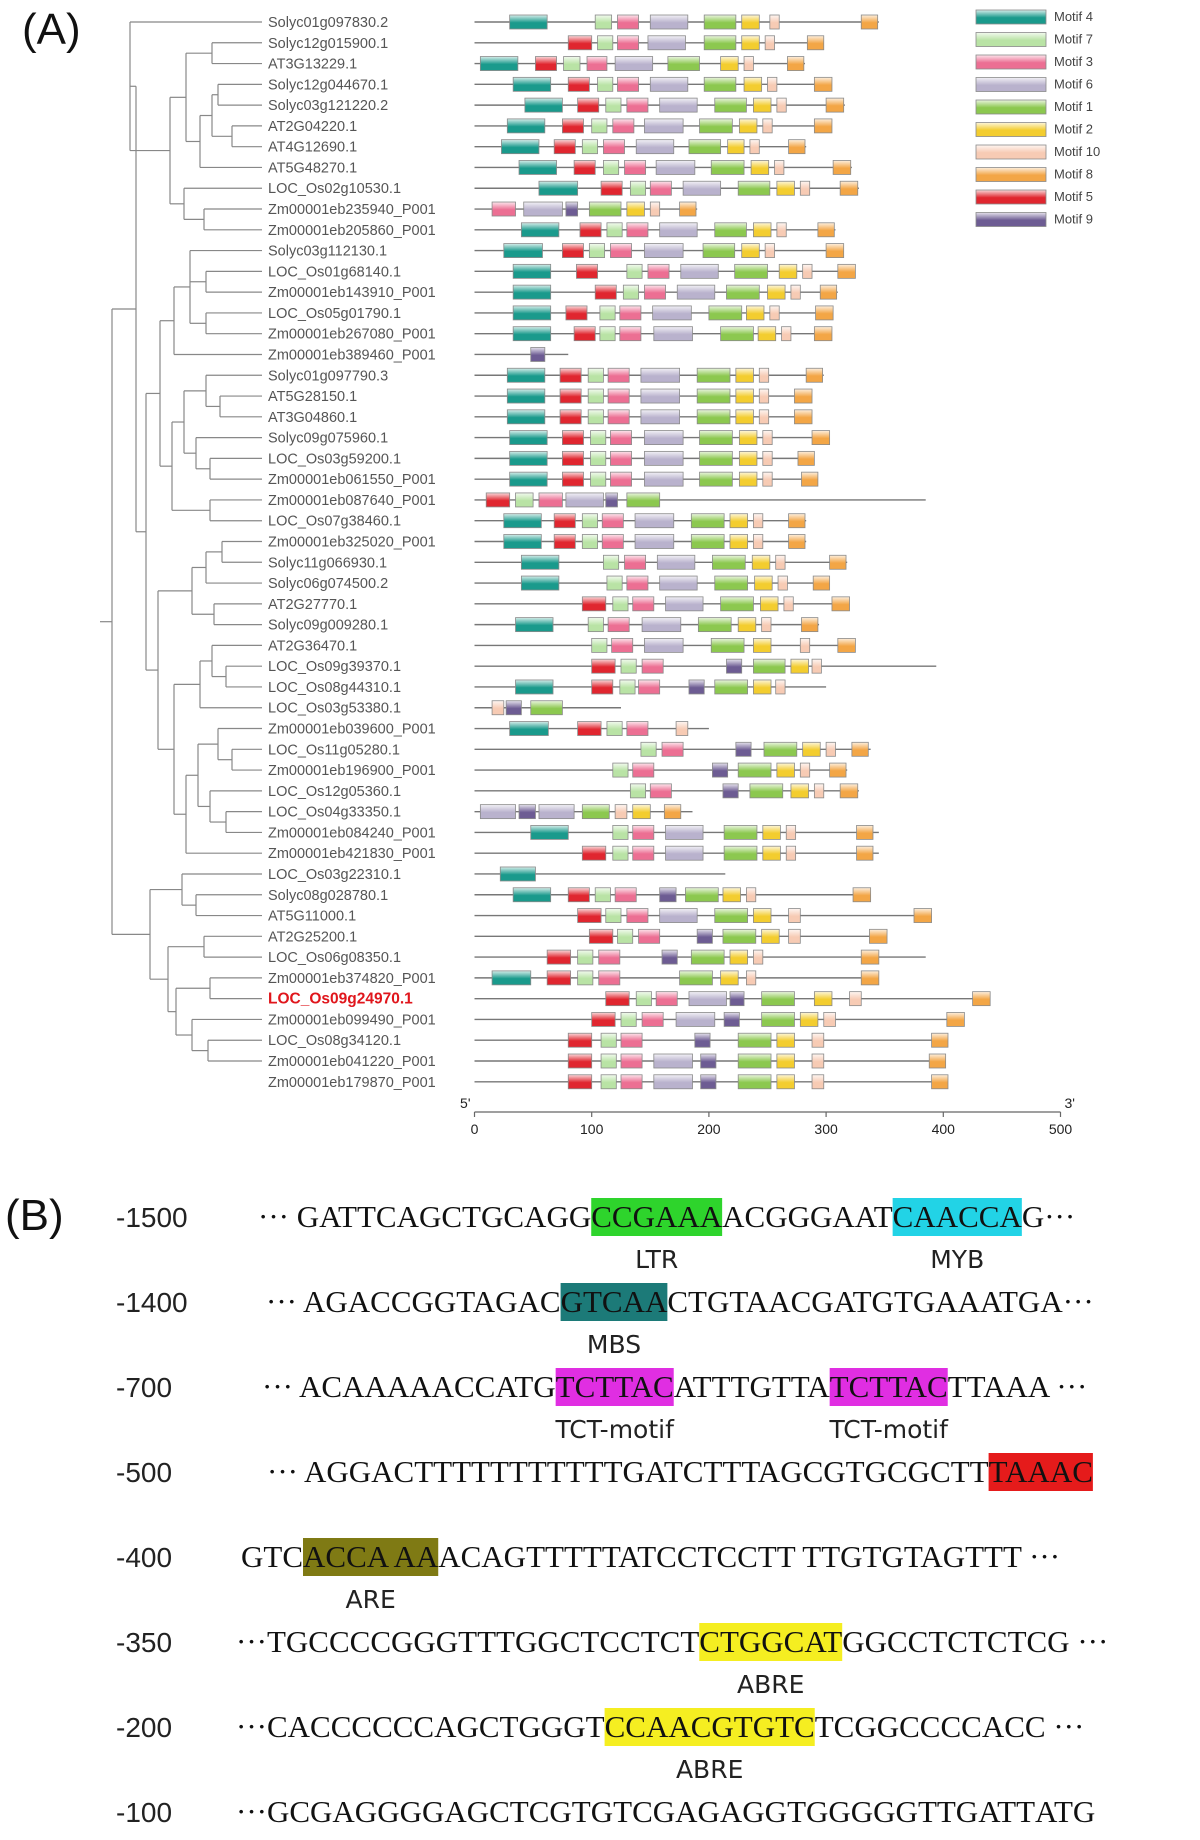 The image size is (1200, 1840). I want to click on gene-row: AT3G13229.1, so click(537, 64).